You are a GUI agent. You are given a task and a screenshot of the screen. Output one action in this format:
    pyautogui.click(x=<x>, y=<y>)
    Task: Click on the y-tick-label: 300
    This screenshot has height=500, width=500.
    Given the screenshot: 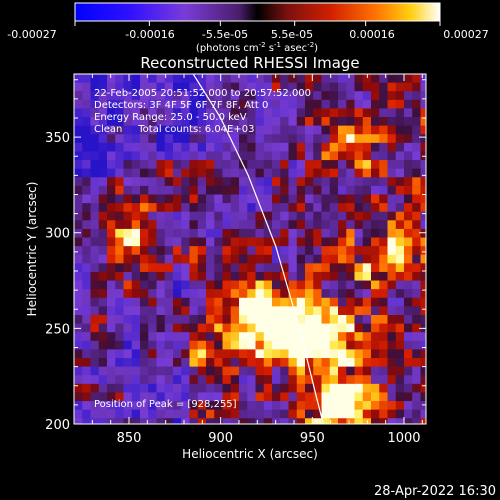 What is the action you would take?
    pyautogui.click(x=57, y=234)
    